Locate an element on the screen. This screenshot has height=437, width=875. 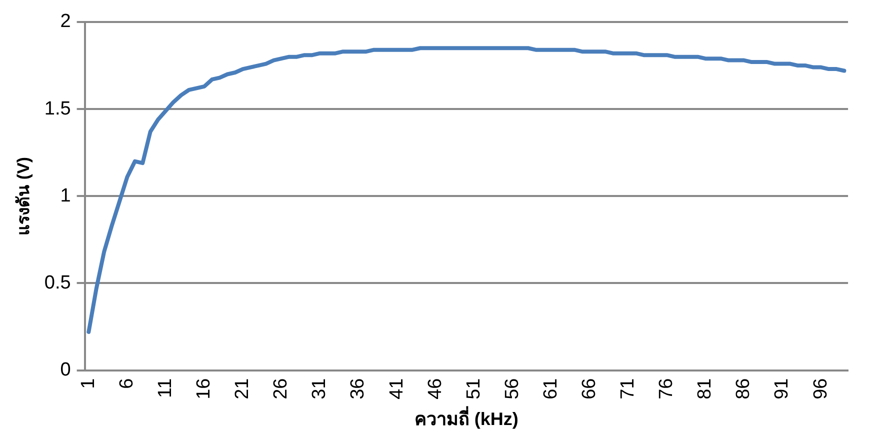
y-tick-label: 2 is located at coordinates (65, 21).